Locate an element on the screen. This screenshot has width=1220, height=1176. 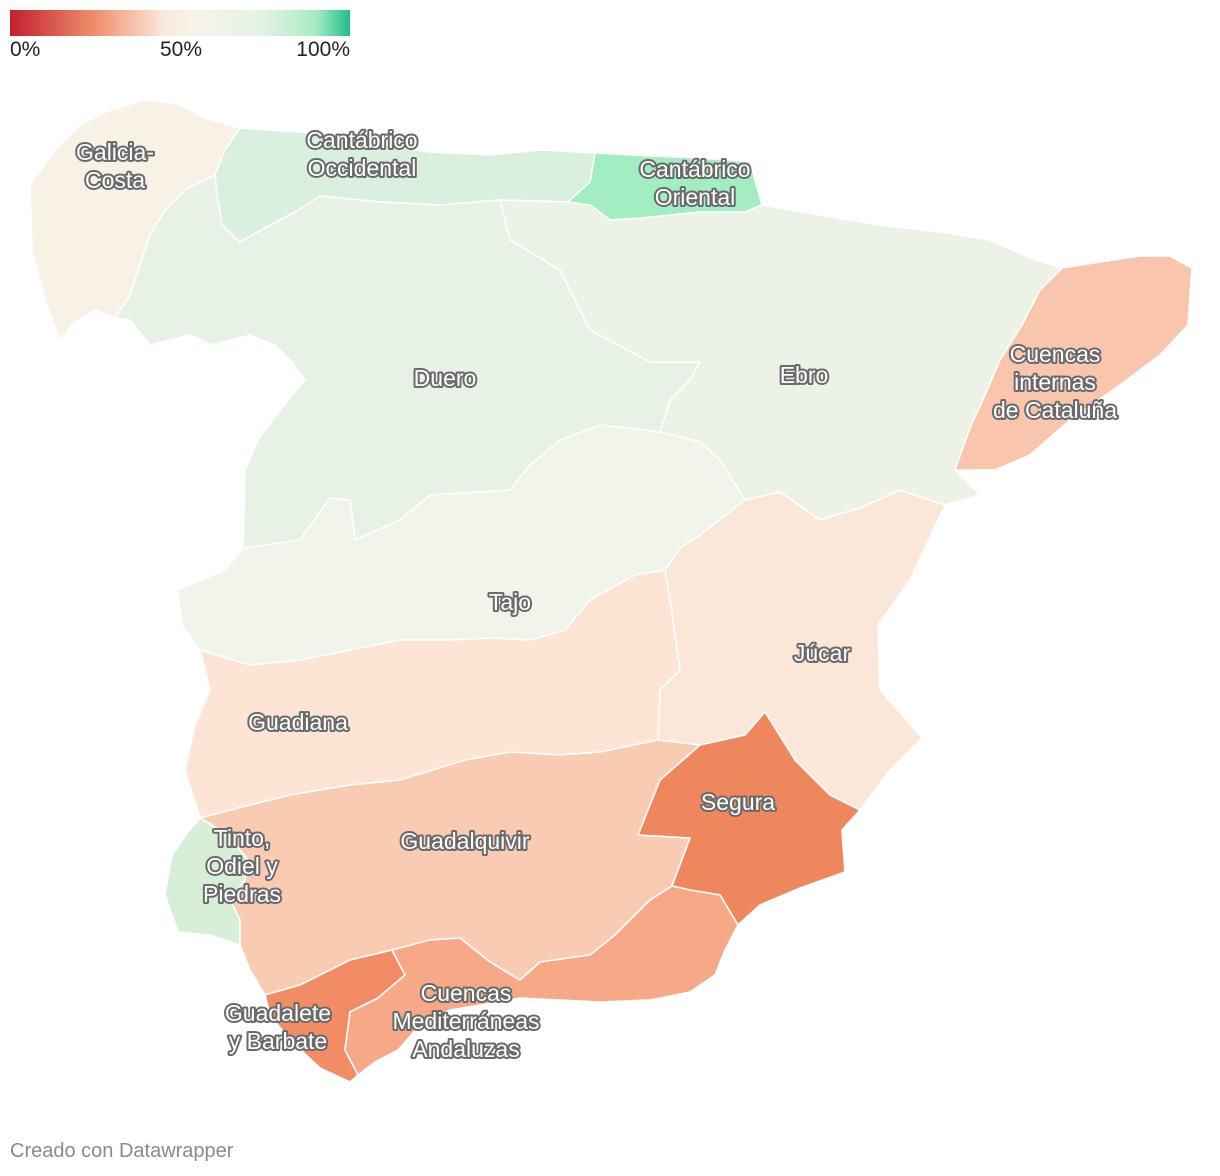
label-line: de Cataluña is located at coordinates (1055, 410).